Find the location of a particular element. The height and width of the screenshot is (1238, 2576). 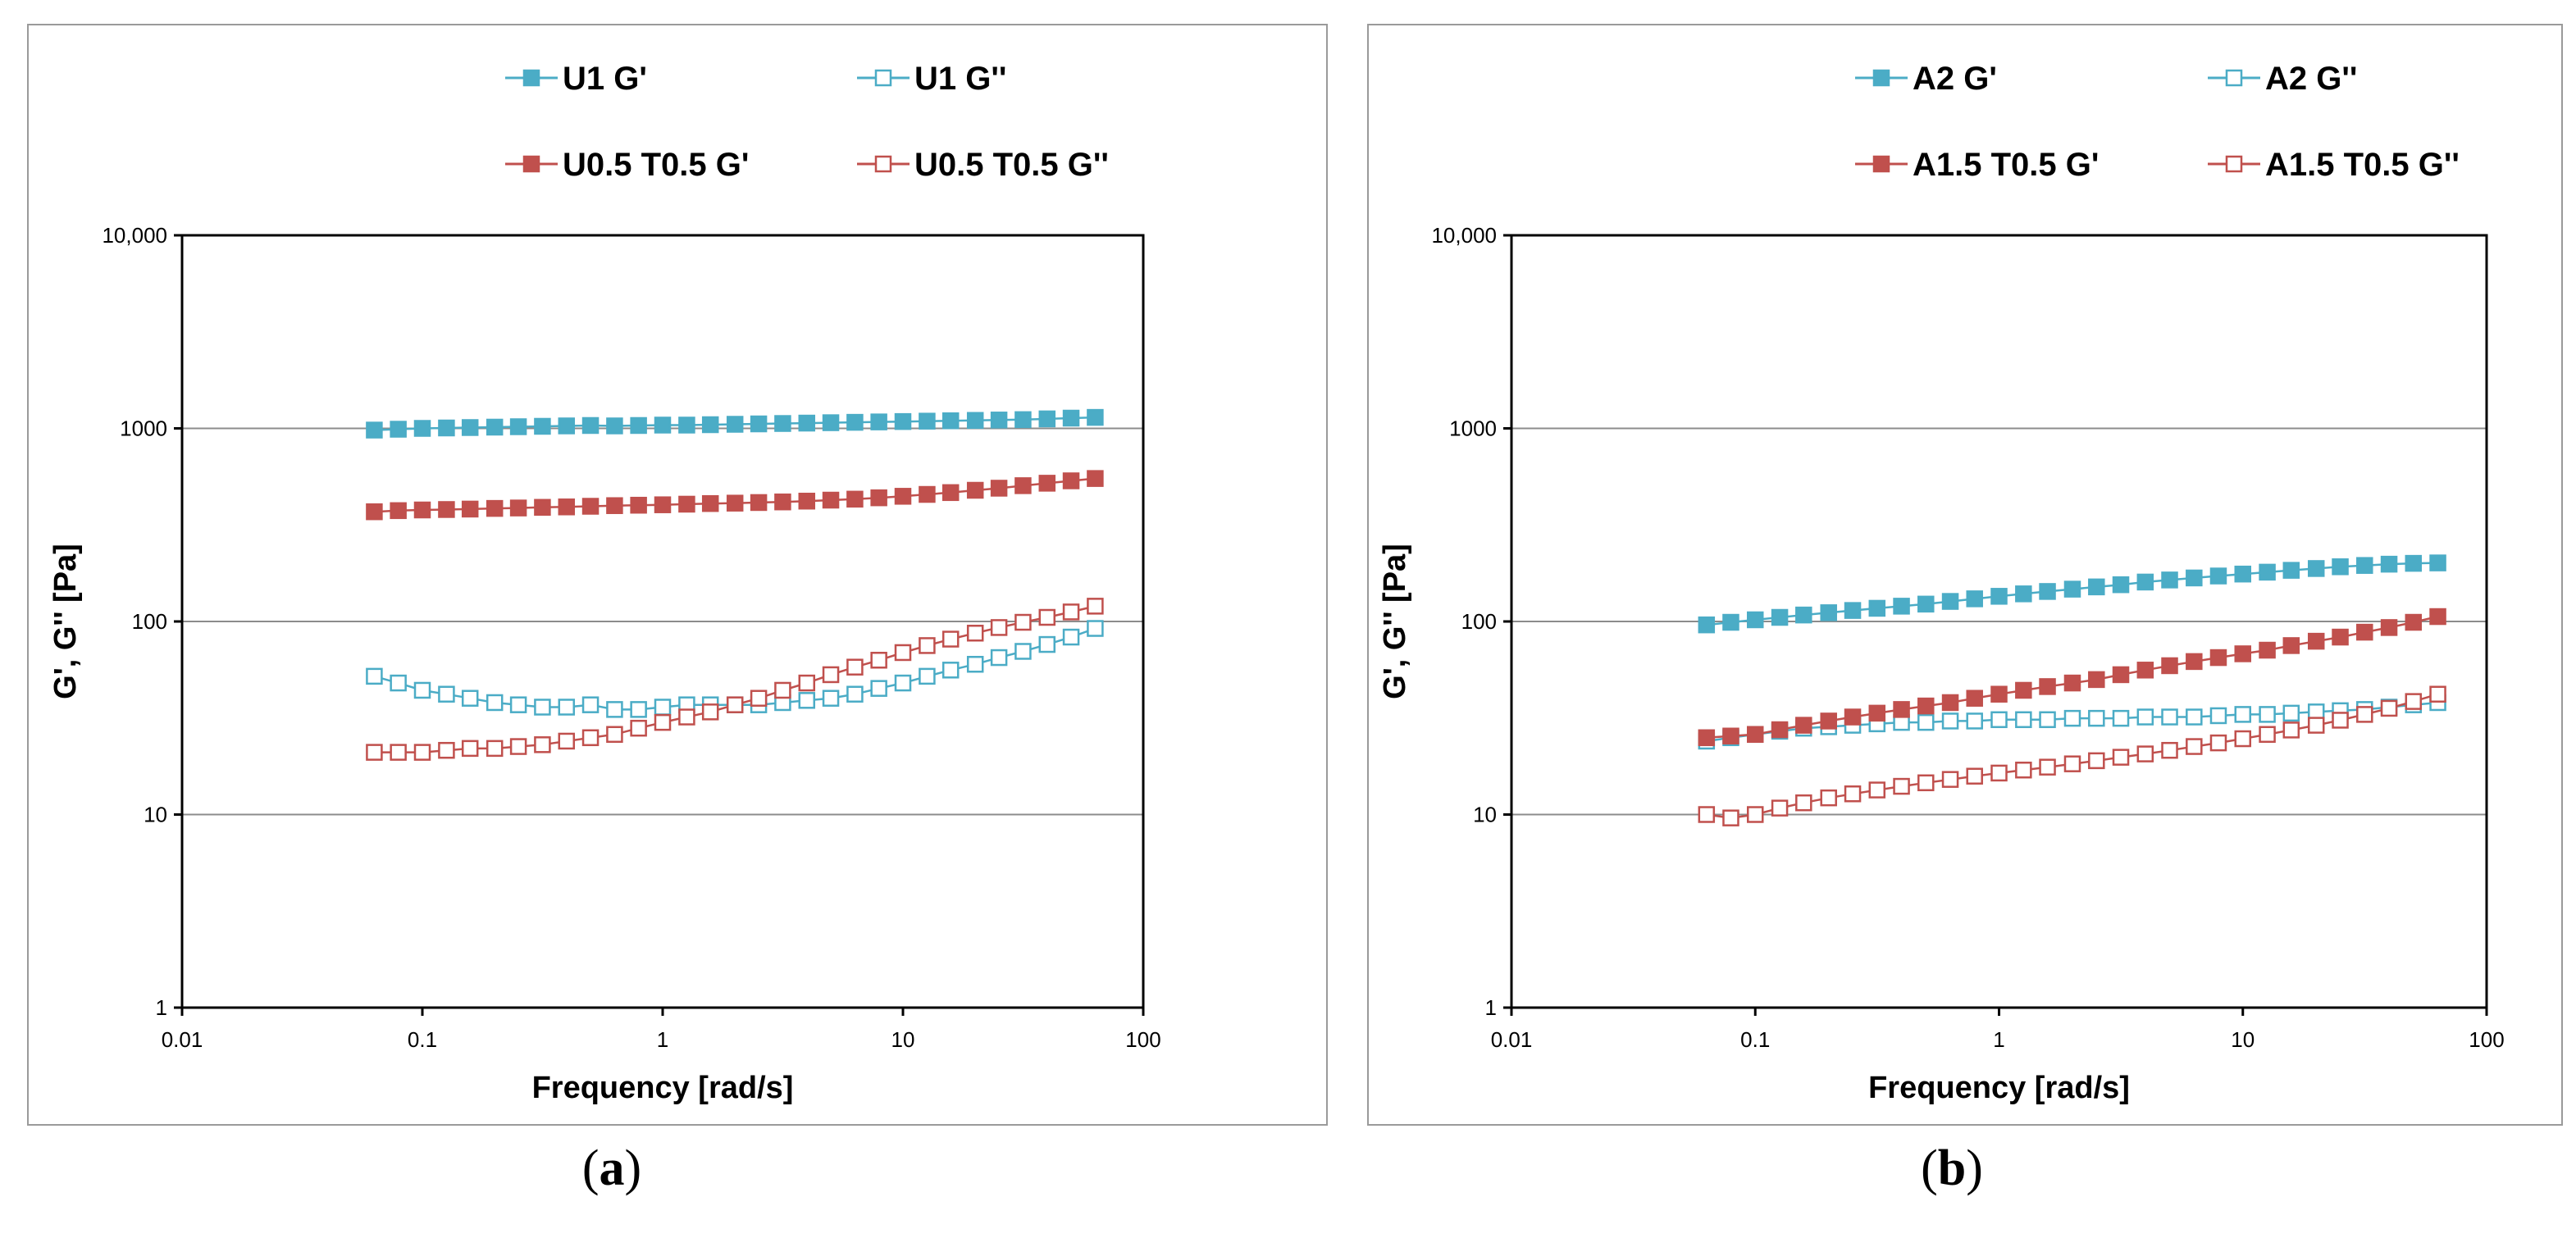

legend-item: U1 G' is located at coordinates (576, 79).